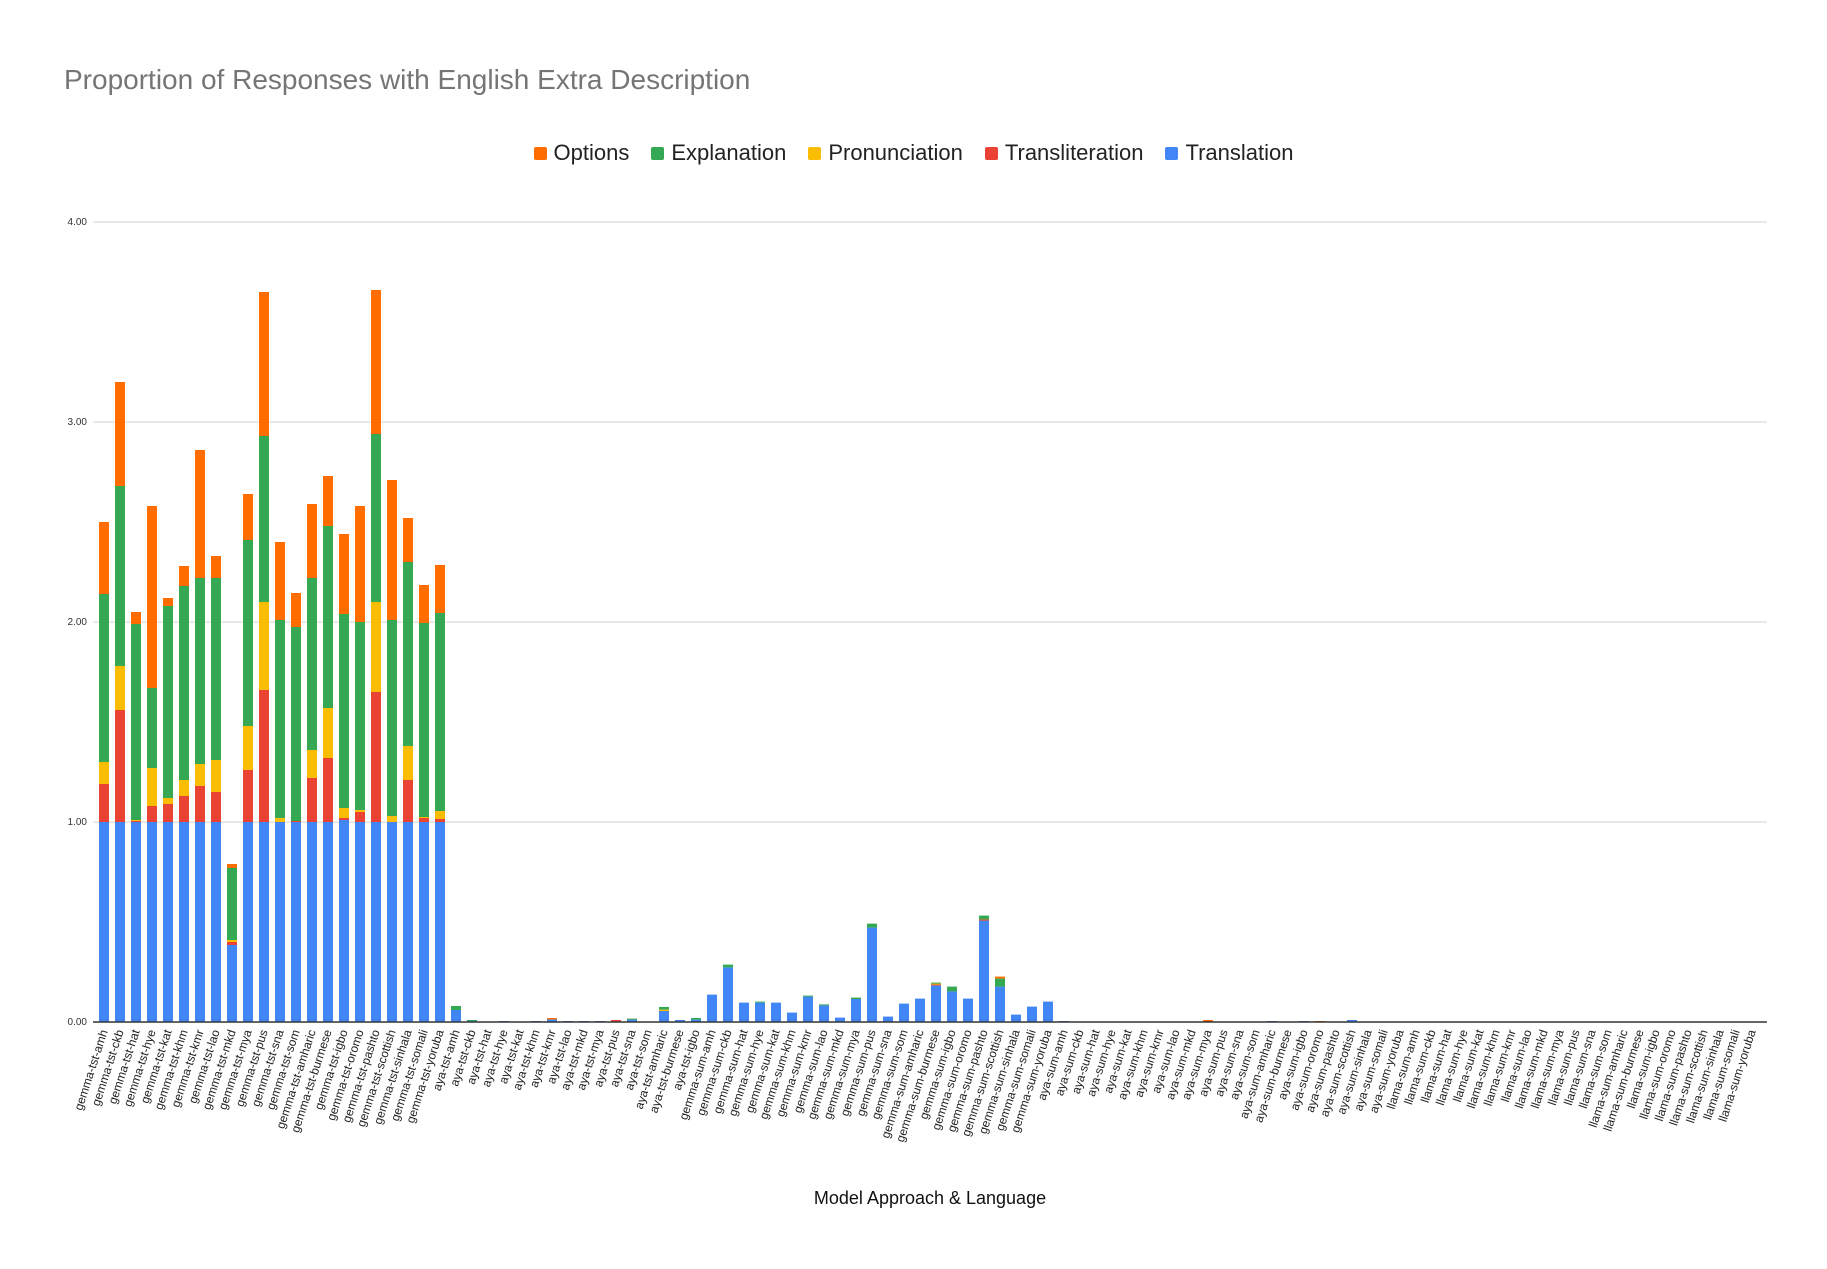 Image resolution: width=1827 pixels, height=1269 pixels. Describe the element at coordinates (78, 222) in the screenshot. I see `y-tick-label: 4.00` at that location.